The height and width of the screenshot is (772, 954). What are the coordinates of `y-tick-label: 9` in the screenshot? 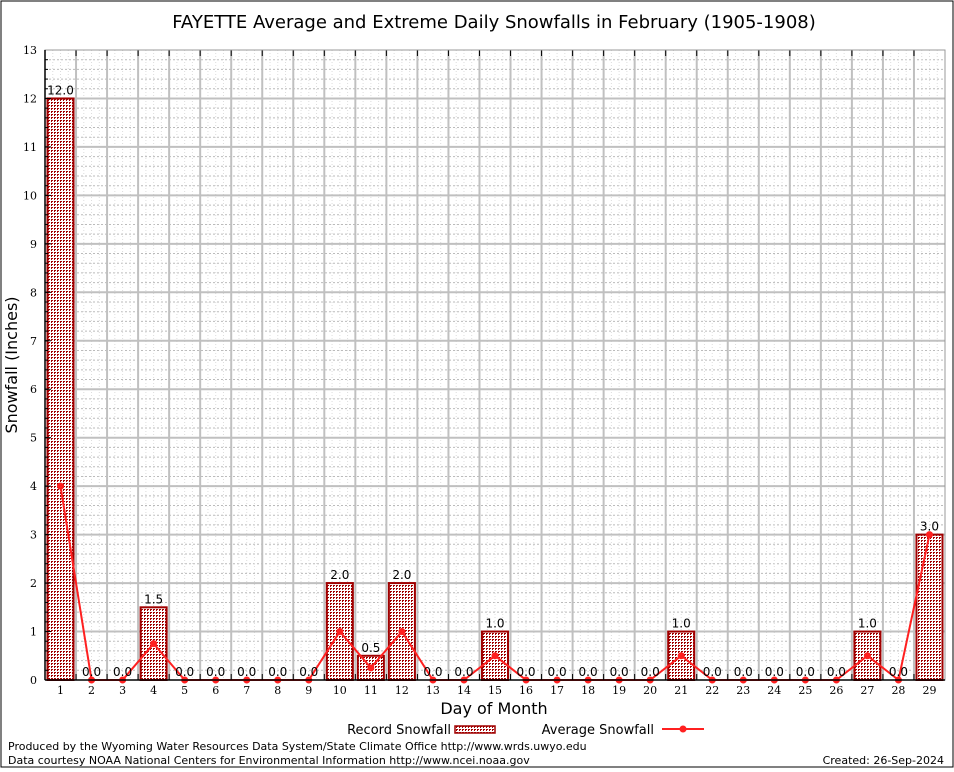 It's located at (33, 244).